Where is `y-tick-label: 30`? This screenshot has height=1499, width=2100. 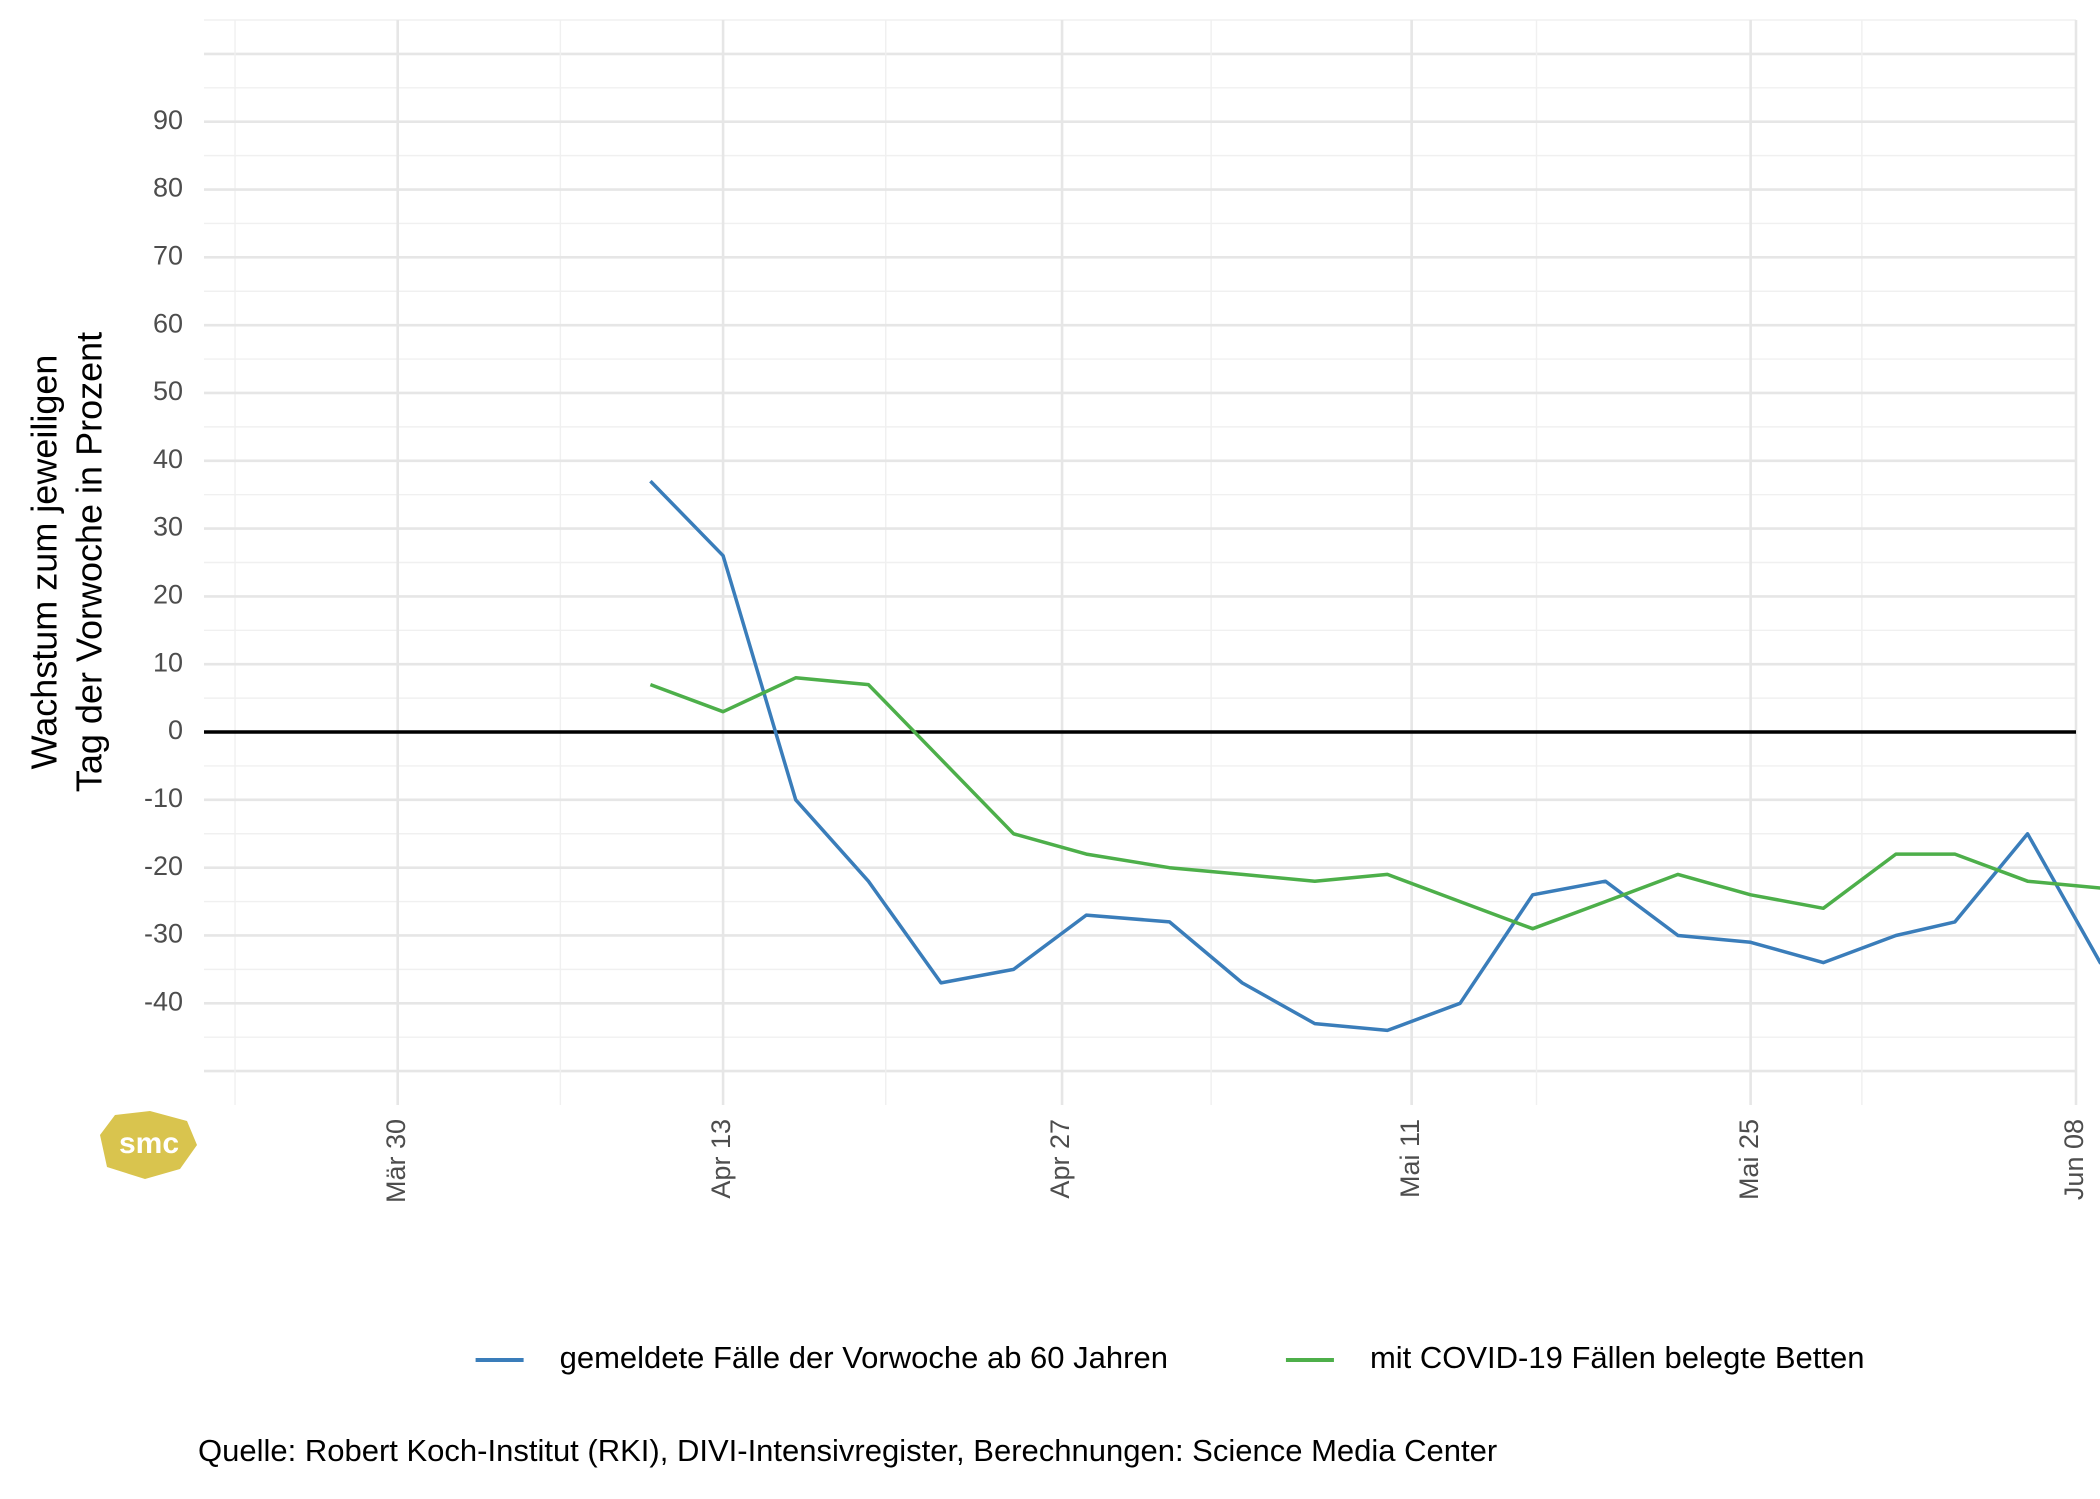 y-tick-label: 30 is located at coordinates (168, 527).